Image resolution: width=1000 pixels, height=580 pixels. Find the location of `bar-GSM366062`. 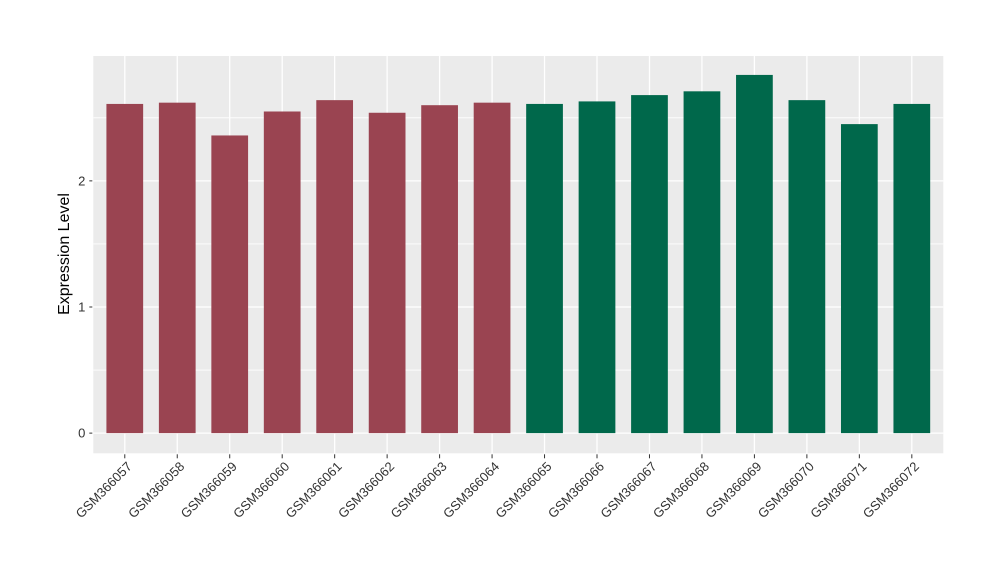

bar-GSM366062 is located at coordinates (387, 273).